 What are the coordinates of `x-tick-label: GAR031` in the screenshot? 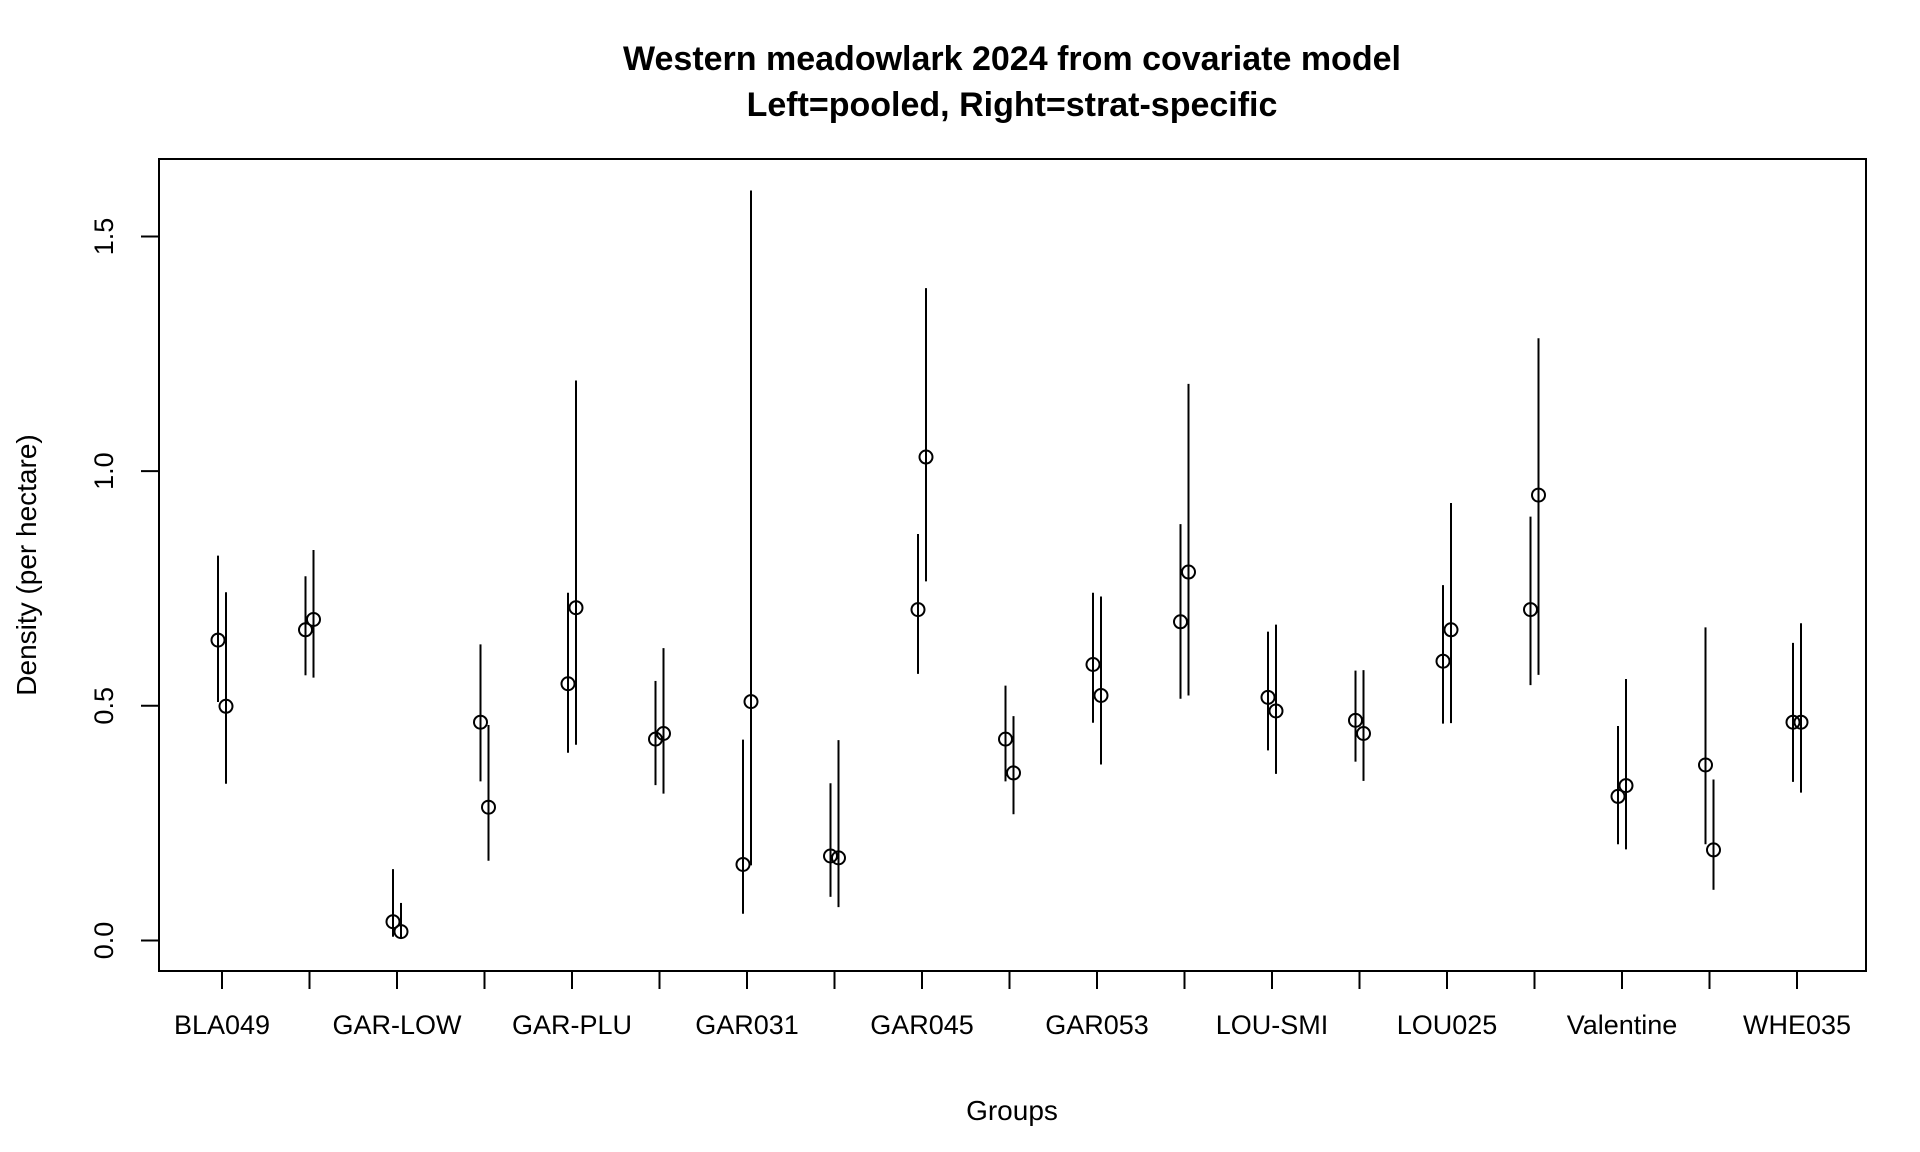 It's located at (747, 1025).